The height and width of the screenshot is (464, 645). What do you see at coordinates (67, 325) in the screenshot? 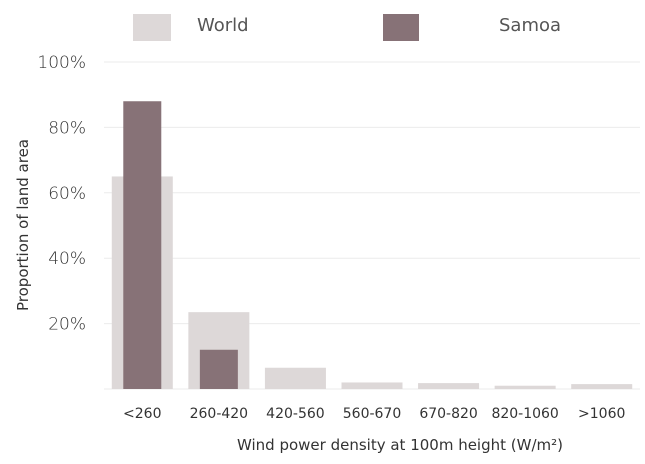
I see `y-tick-label: 20%` at bounding box center [67, 325].